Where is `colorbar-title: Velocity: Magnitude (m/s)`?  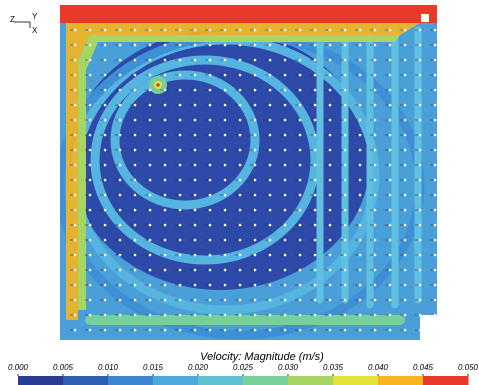 colorbar-title: Velocity: Magnitude (m/s) is located at coordinates (262, 357).